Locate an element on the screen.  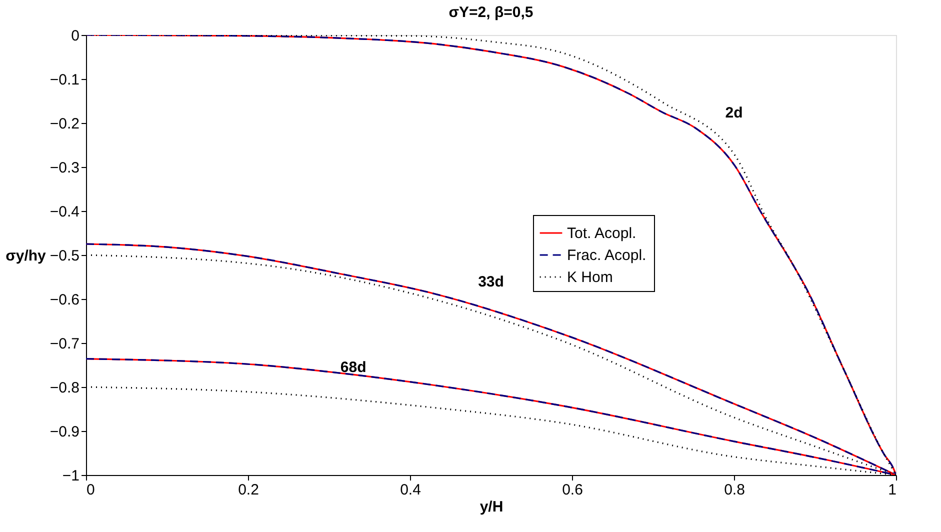
y-axis-title: σy/hy is located at coordinates (26, 256).